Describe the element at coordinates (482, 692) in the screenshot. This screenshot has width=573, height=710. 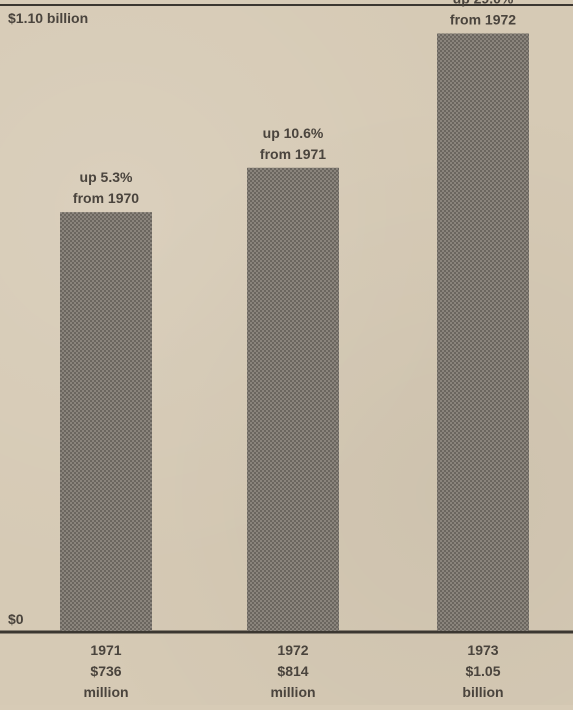
I see `value-label-1973-line2: billion` at that location.